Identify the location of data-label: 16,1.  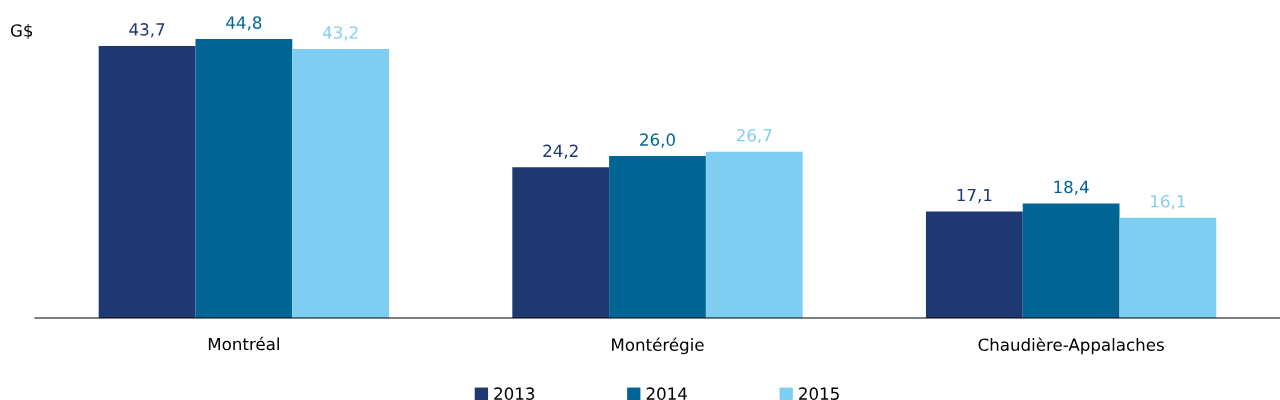
(1168, 202).